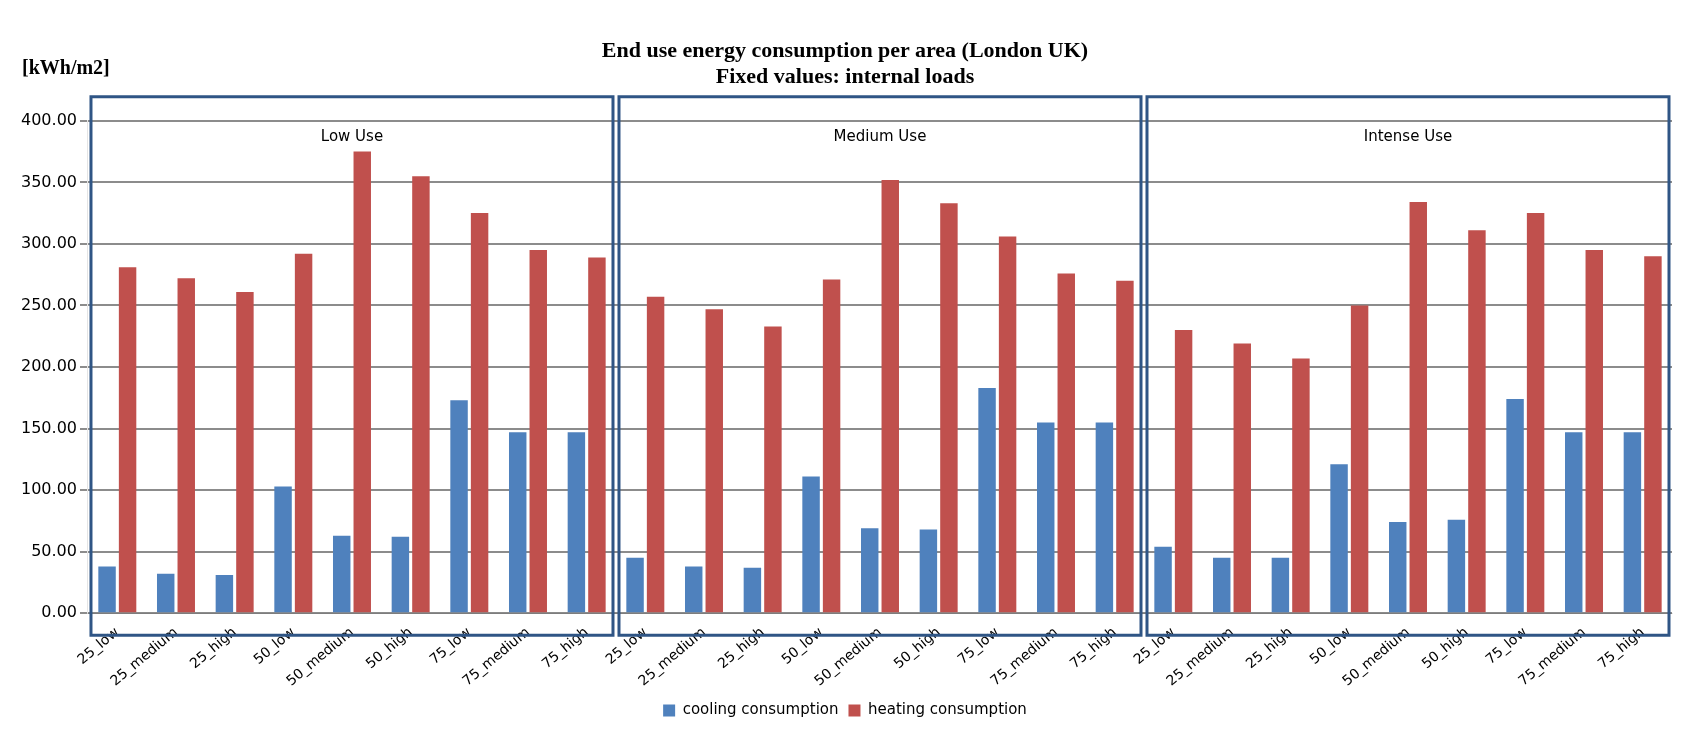 This screenshot has width=1700, height=739. What do you see at coordinates (352, 135) in the screenshot?
I see `annotation: Low Use` at bounding box center [352, 135].